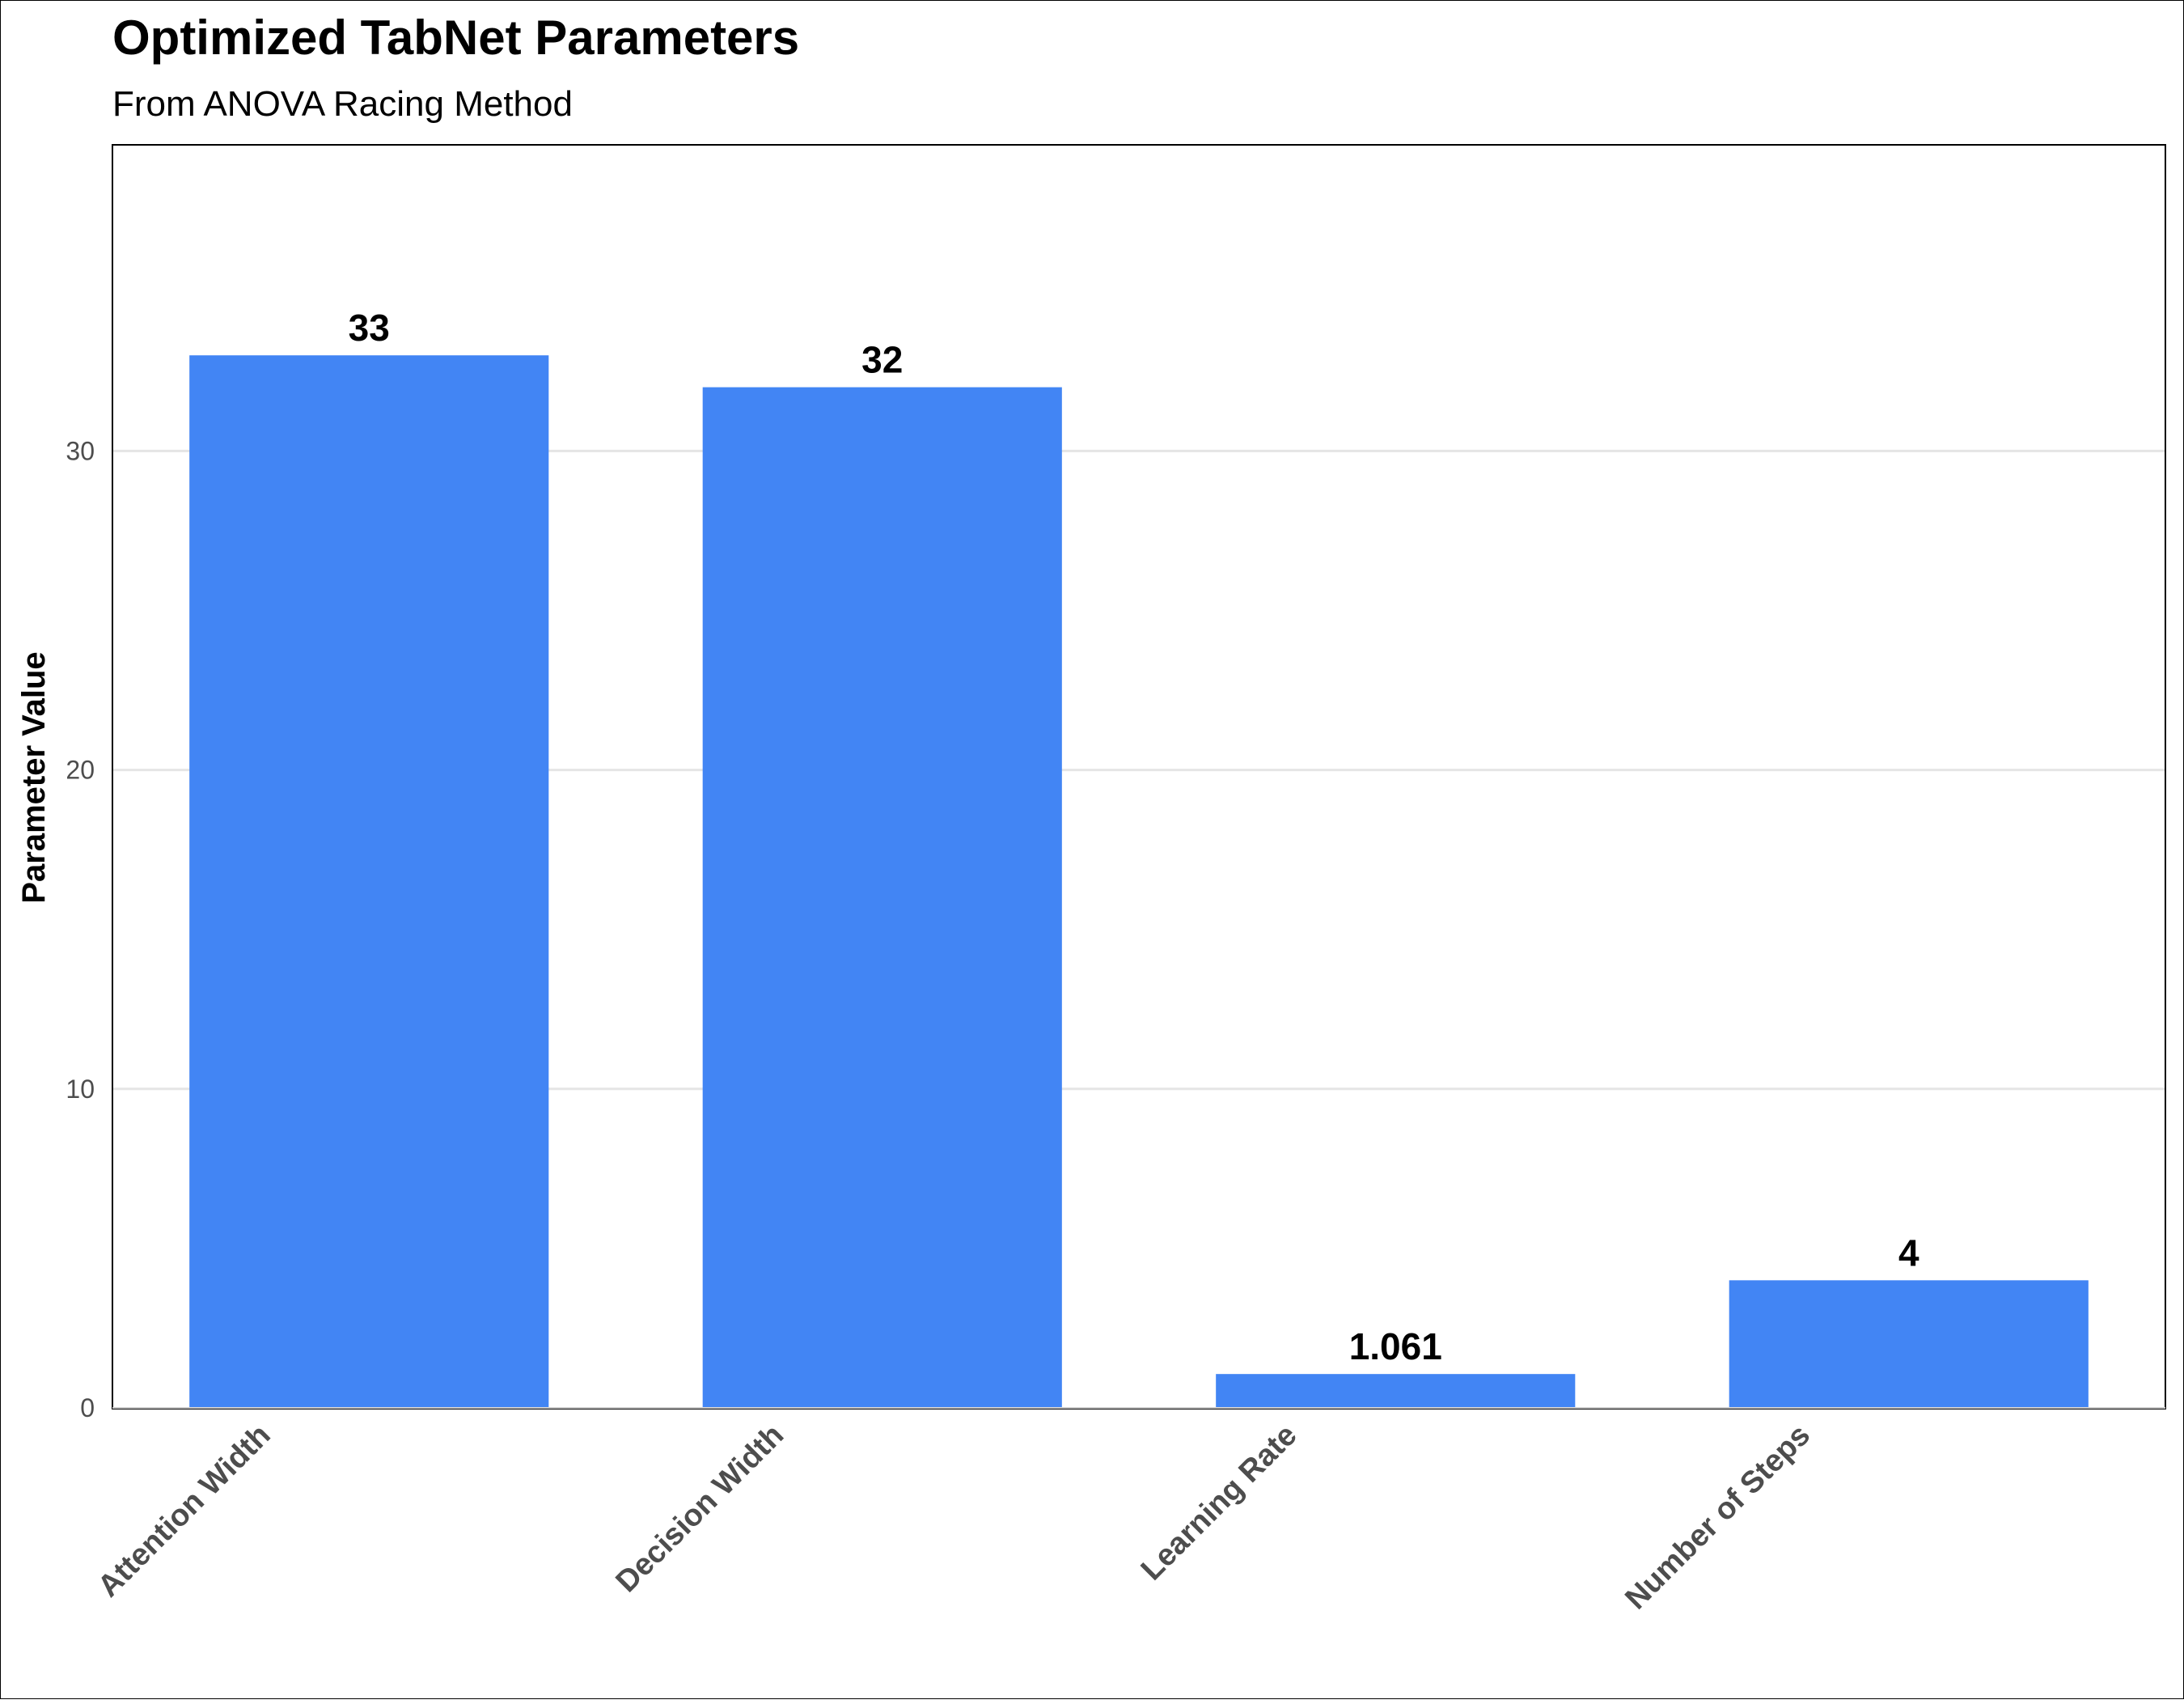 This screenshot has height=1704, width=2184. What do you see at coordinates (455, 38) in the screenshot?
I see `chart-title: Optimized TabNet Parameters` at bounding box center [455, 38].